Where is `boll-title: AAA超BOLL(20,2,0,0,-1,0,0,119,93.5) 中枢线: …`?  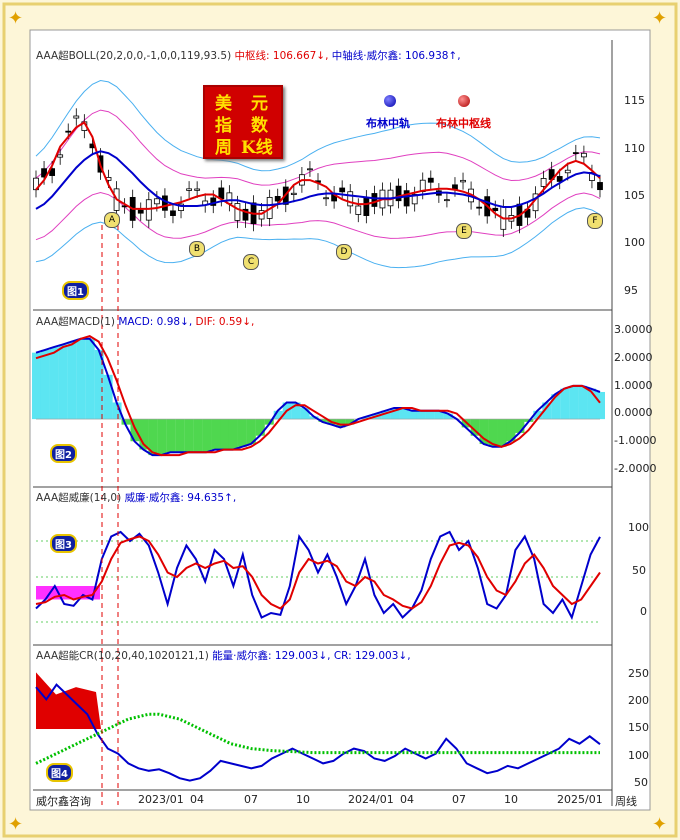
boll-title: AAA超BOLL(20,2,0,0,-1,0,0,119,93.5) 中枢线: … is located at coordinates (248, 56).